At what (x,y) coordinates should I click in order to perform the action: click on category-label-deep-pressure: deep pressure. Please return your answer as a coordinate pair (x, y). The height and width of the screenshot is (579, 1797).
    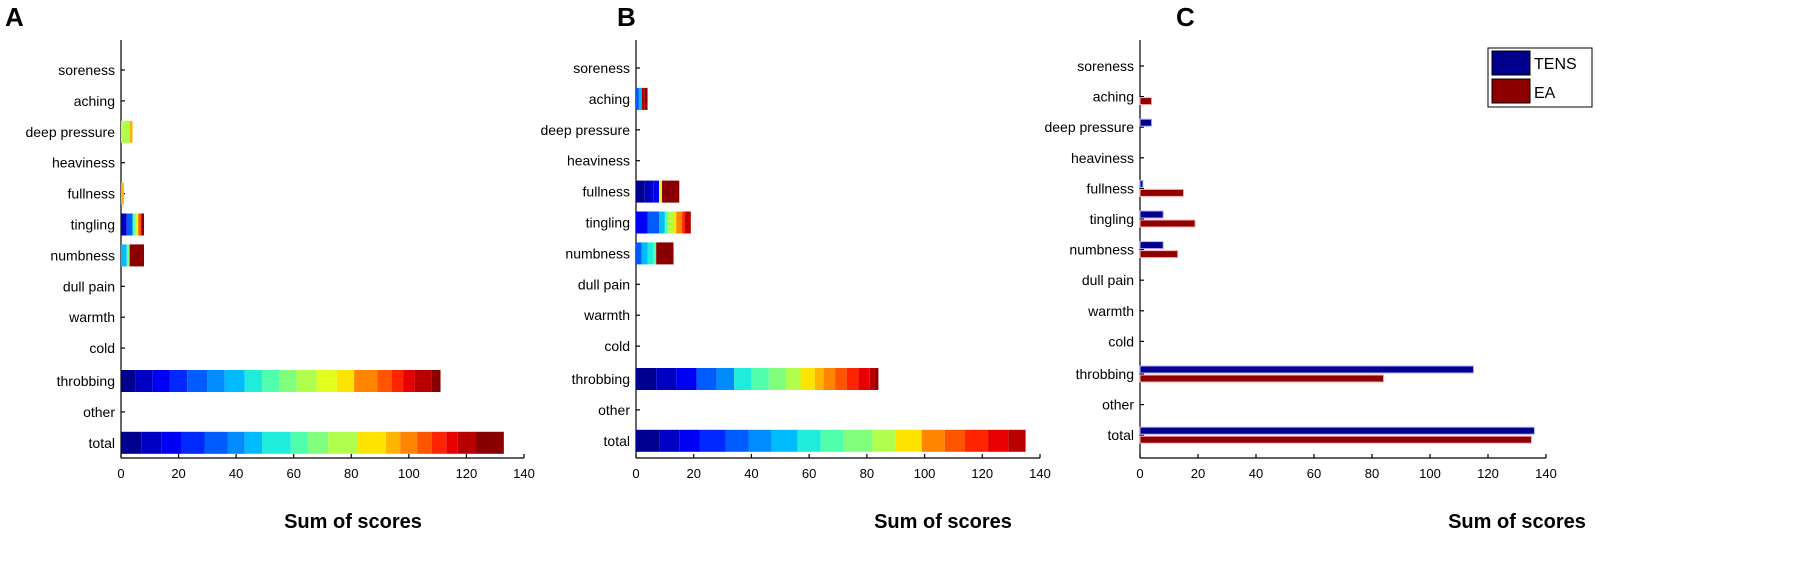
    Looking at the image, I should click on (1089, 127).